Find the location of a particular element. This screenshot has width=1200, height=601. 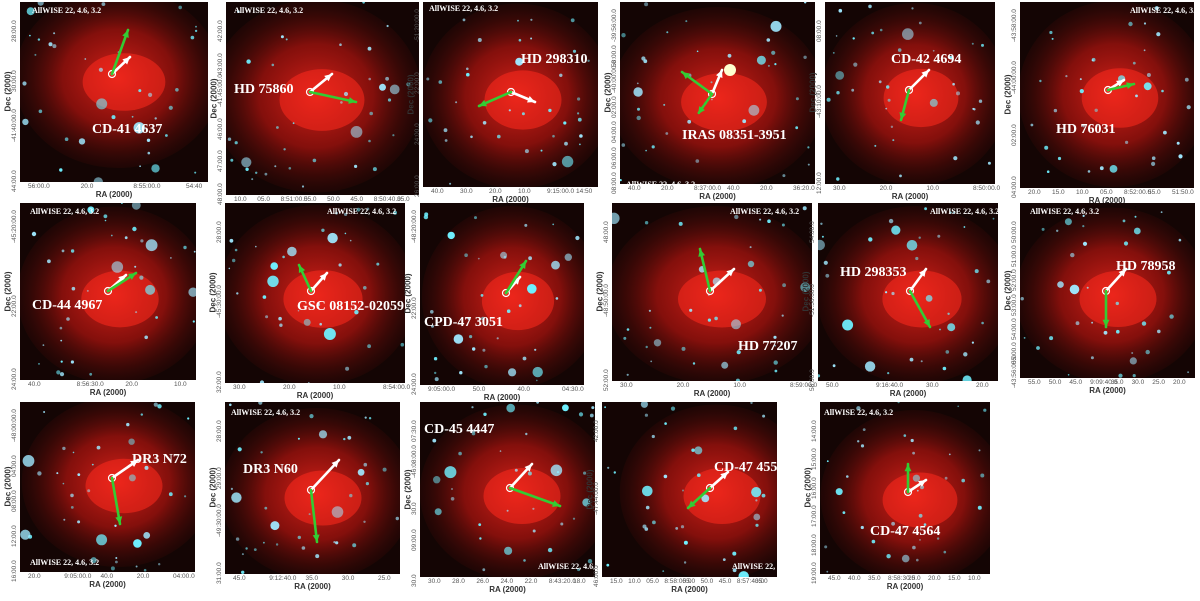

ra-tick-label: 40.0 is located at coordinates (854, 578).